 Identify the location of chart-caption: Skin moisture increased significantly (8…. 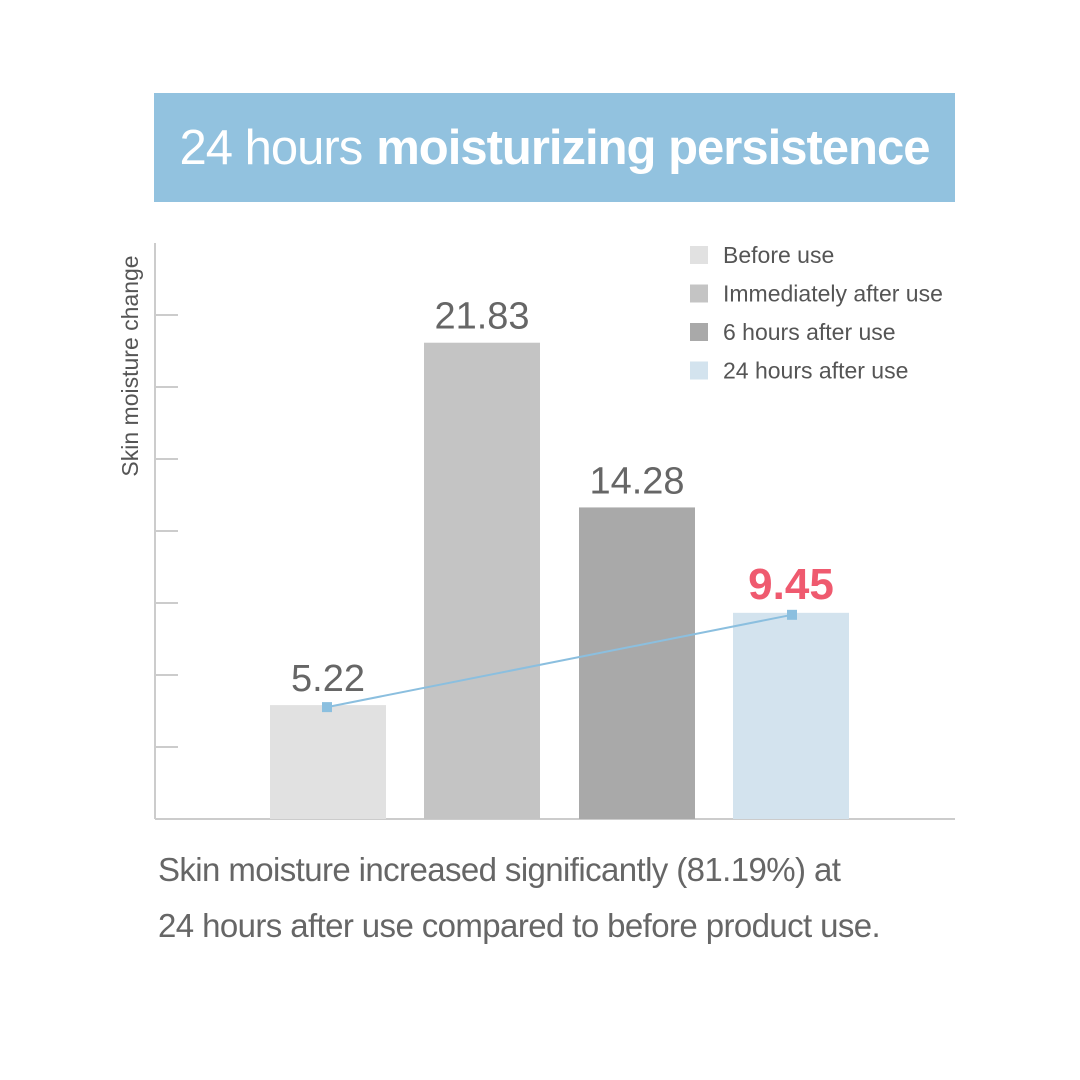
(568, 898).